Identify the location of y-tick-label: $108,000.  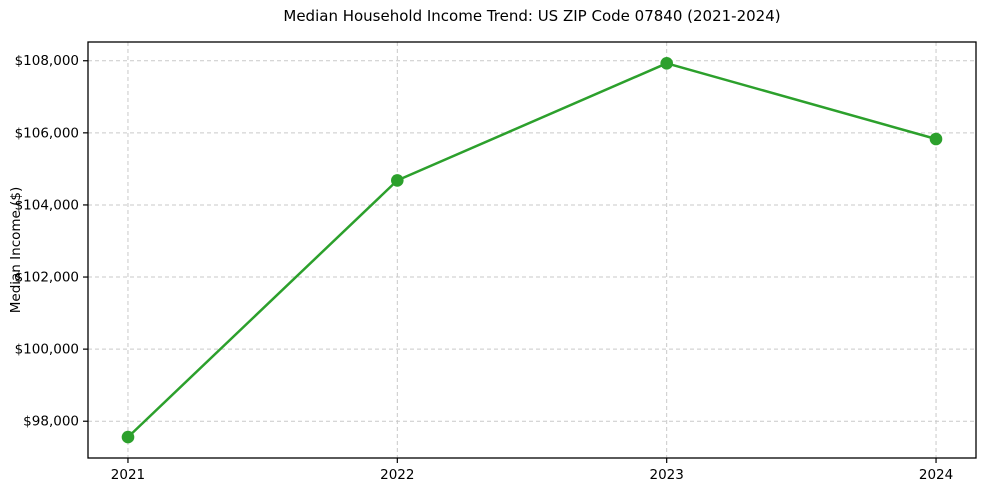
(47, 61).